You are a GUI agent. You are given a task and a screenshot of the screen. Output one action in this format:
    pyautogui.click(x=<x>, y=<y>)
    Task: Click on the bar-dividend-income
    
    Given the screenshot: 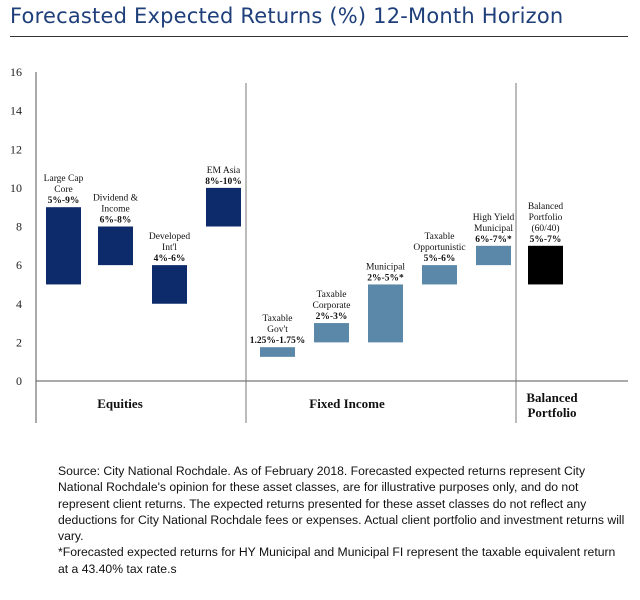 What is the action you would take?
    pyautogui.click(x=115, y=246)
    